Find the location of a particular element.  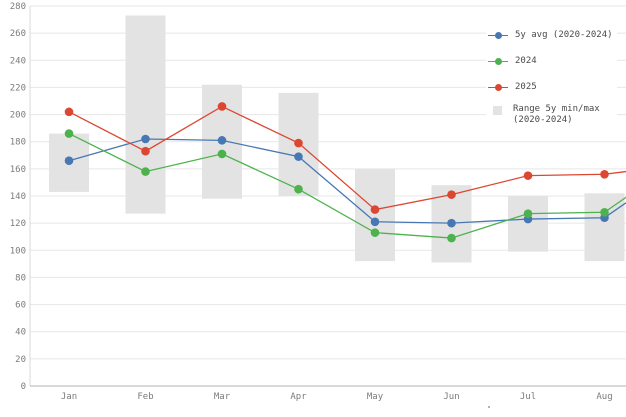

point-2024-jun is located at coordinates (451, 238).